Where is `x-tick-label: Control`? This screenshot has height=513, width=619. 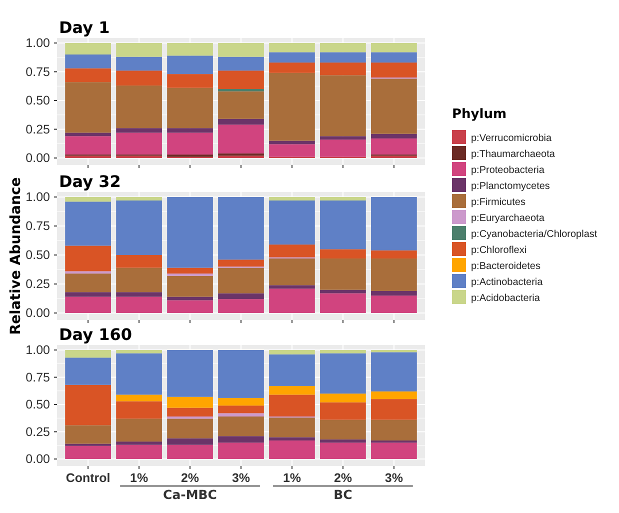
x-tick-label: Control is located at coordinates (88, 477).